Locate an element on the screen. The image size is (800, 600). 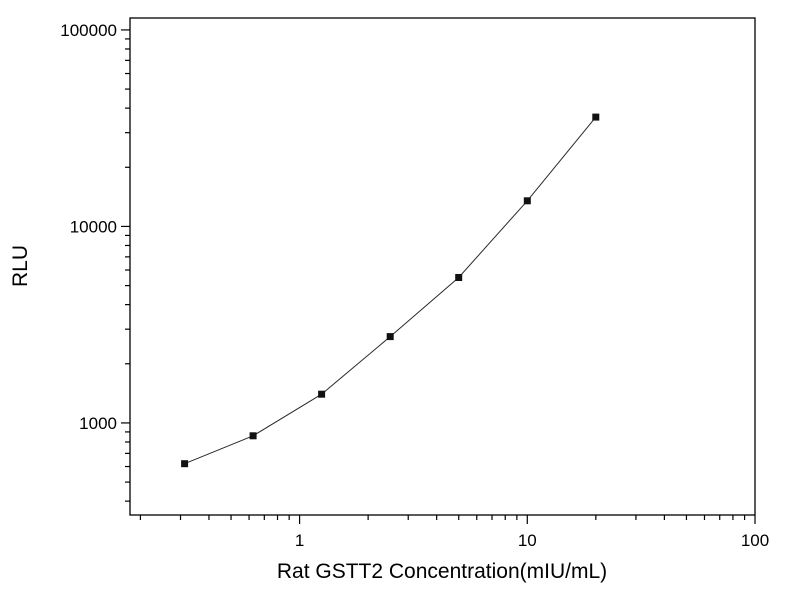
y-tick-label: 10000 is located at coordinates (93, 226).